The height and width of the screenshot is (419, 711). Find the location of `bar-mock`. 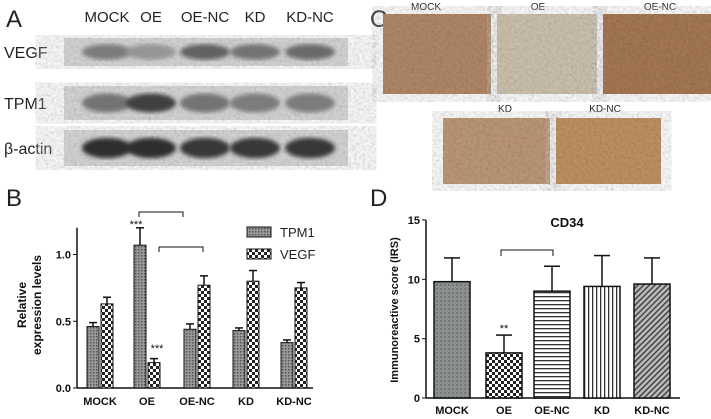

bar-mock is located at coordinates (452, 339).